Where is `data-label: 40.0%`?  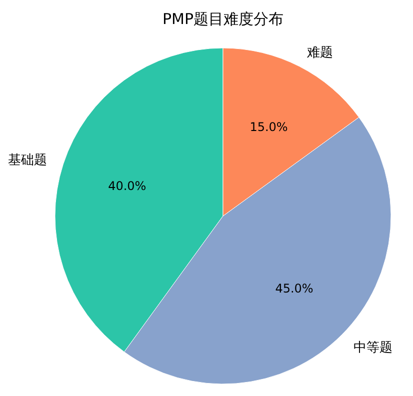 data-label: 40.0% is located at coordinates (127, 185).